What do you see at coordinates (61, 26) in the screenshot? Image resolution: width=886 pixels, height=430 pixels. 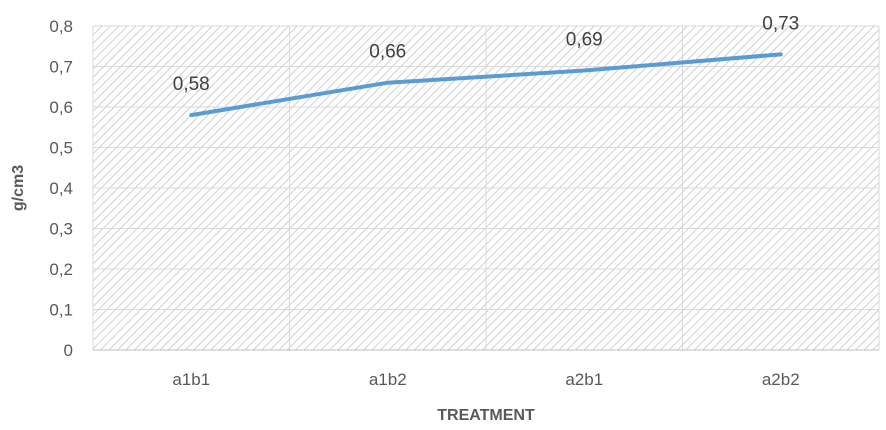 I see `y-tick-label: 0,8` at bounding box center [61, 26].